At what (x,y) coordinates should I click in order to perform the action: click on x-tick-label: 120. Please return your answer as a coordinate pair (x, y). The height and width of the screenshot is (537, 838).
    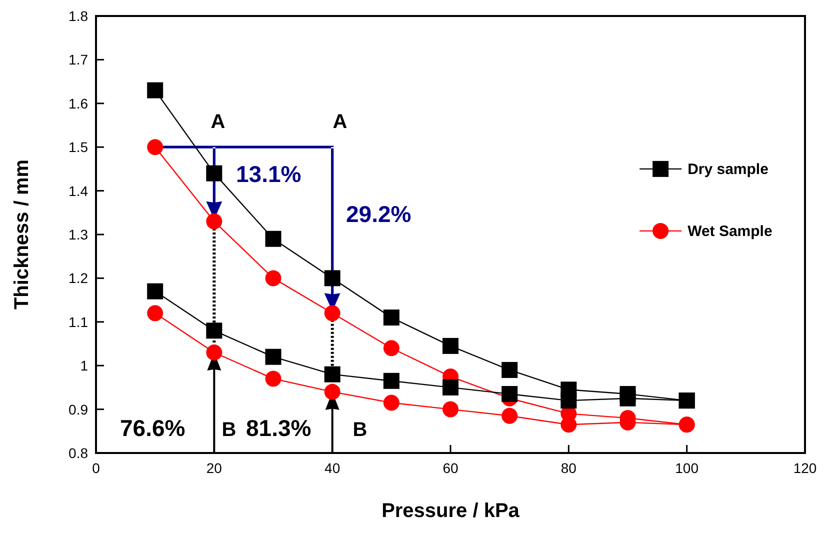
    Looking at the image, I should click on (805, 468).